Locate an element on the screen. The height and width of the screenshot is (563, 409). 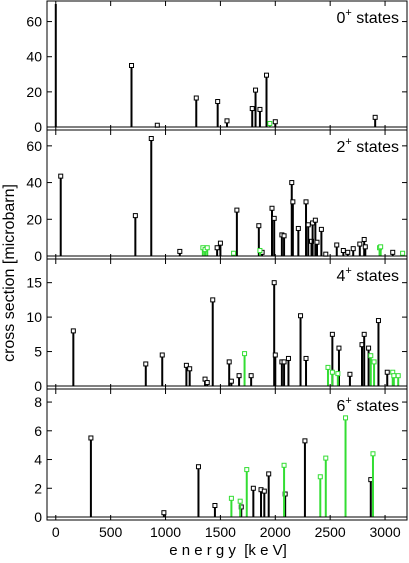
panel-label-number: 6 is located at coordinates (341, 406).